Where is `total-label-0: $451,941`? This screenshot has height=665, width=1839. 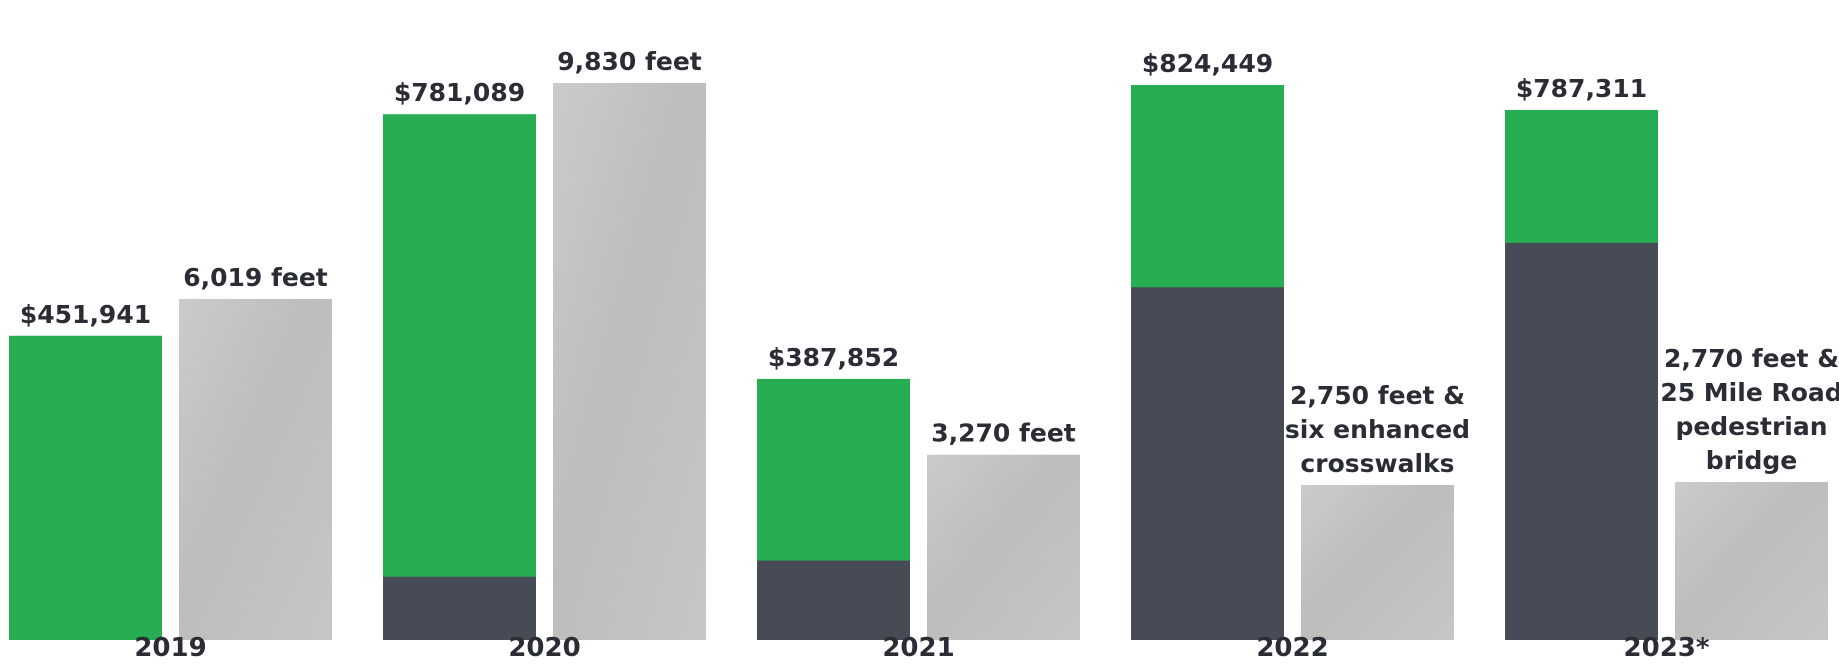 total-label-0: $451,941 is located at coordinates (85, 314).